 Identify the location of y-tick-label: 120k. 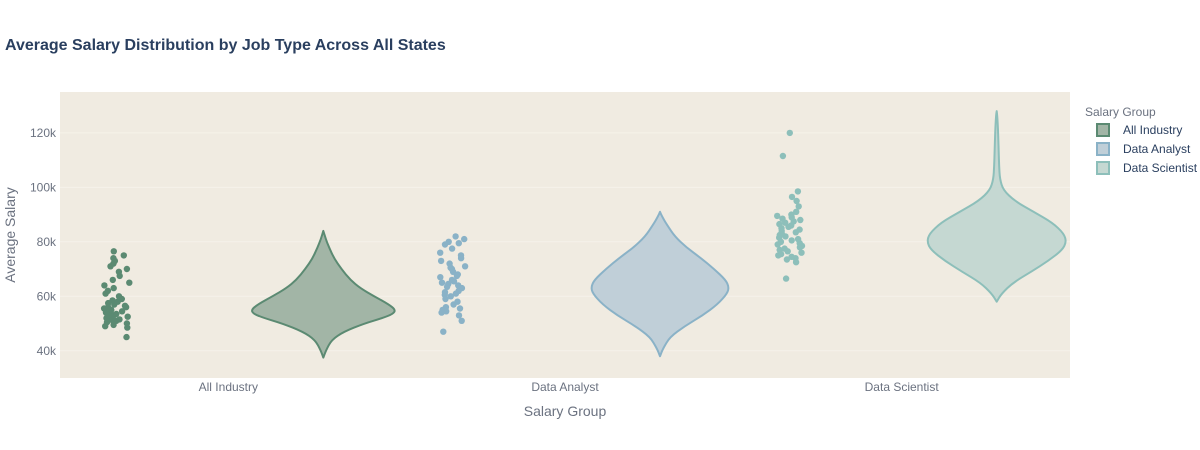
(43, 133).